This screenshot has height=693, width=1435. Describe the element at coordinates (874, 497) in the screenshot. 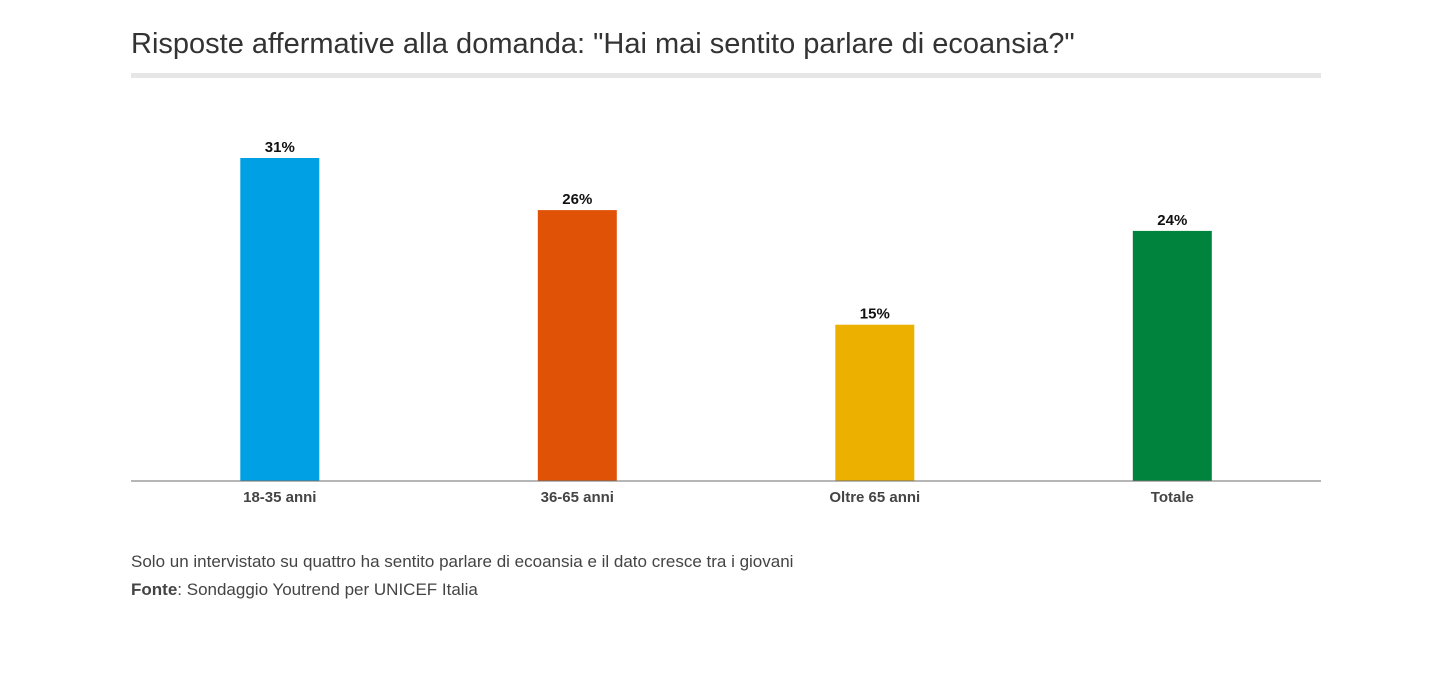

I see `x-tick-label-3: Oltre 65 anni` at that location.